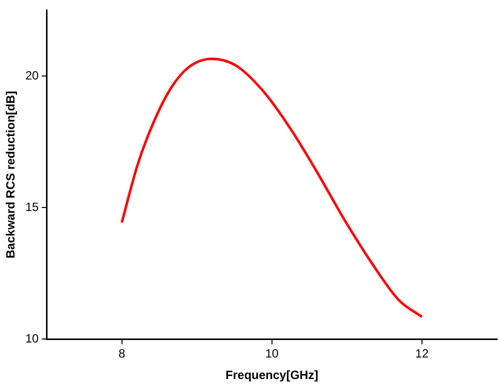 Image resolution: width=498 pixels, height=387 pixels. I want to click on x-axis-title: Frequency[GHz], so click(272, 375).